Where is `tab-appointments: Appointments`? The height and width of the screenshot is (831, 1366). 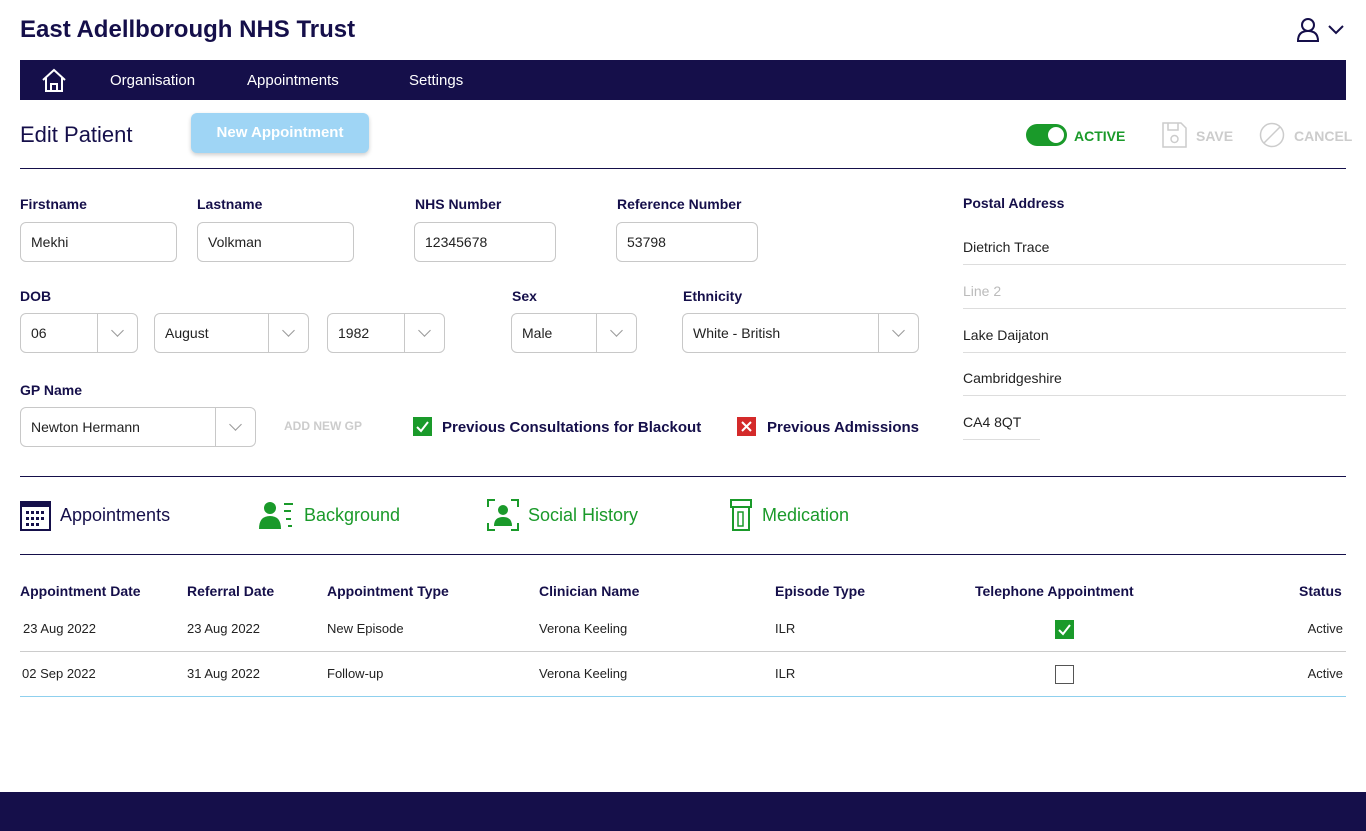
tab-appointments: Appointments is located at coordinates (115, 515).